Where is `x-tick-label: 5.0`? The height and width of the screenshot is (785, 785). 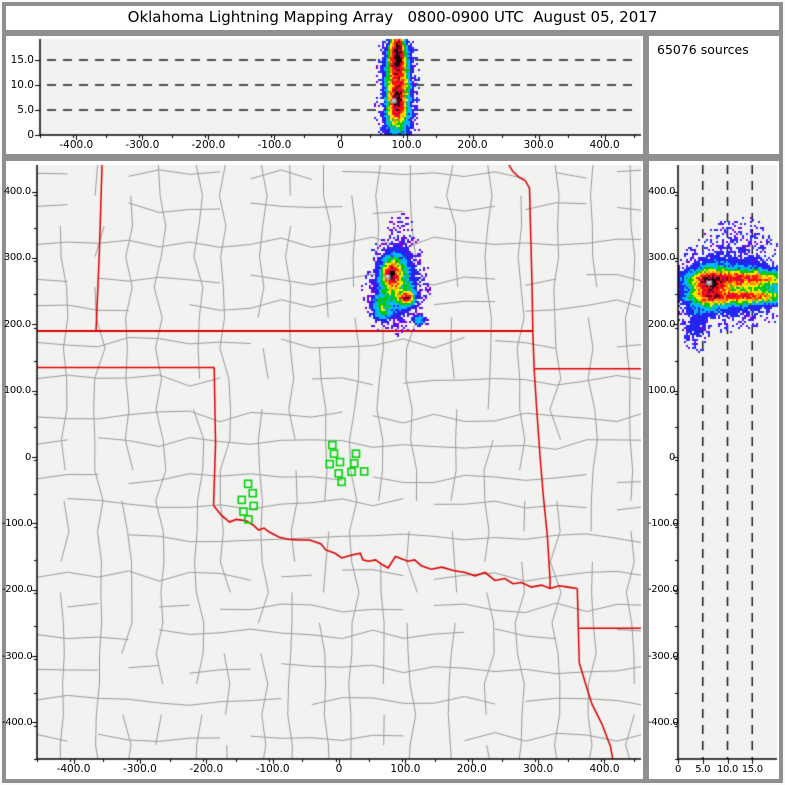 x-tick-label: 5.0 is located at coordinates (703, 769).